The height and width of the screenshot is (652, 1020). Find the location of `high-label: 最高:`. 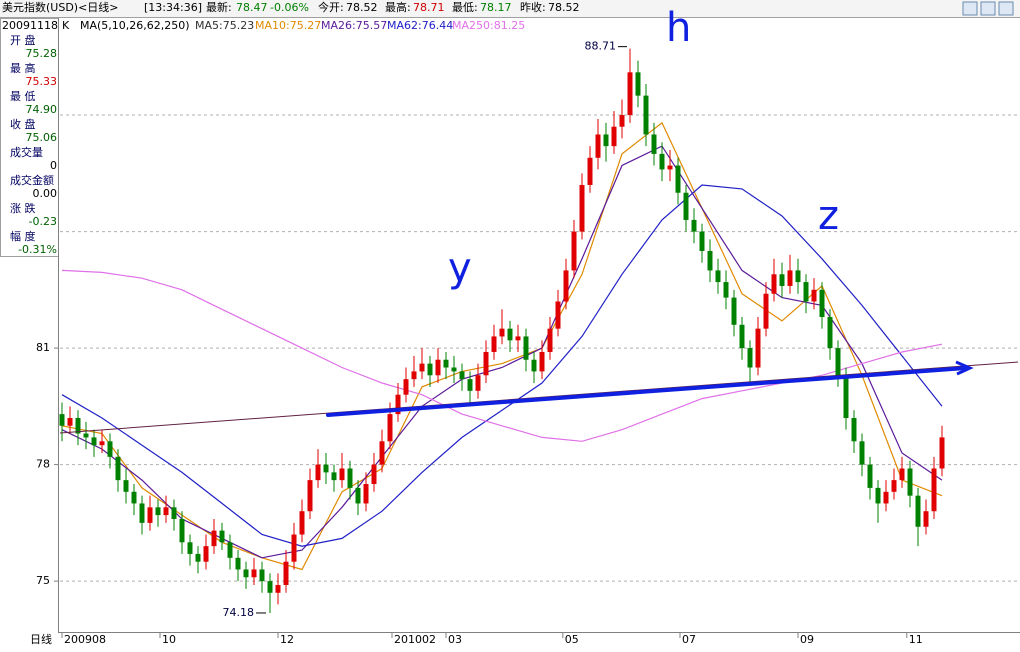

high-label: 最高: is located at coordinates (398, 7).